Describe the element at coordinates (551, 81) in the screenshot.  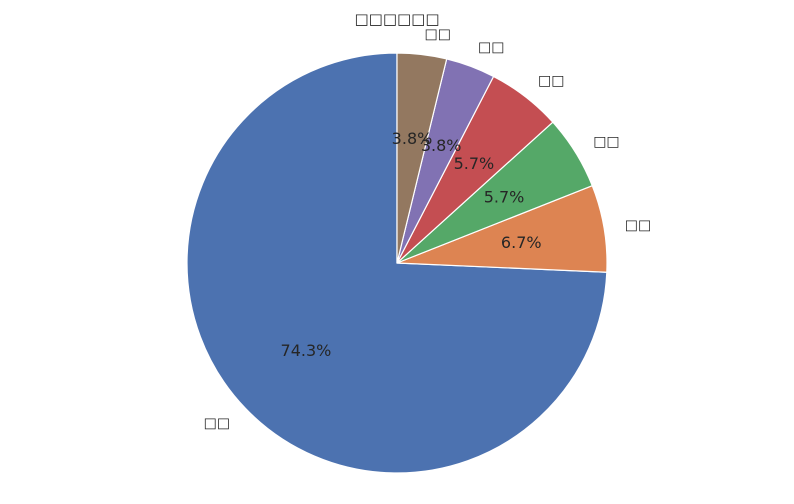
I see `slice-category-label-4: □□` at that location.